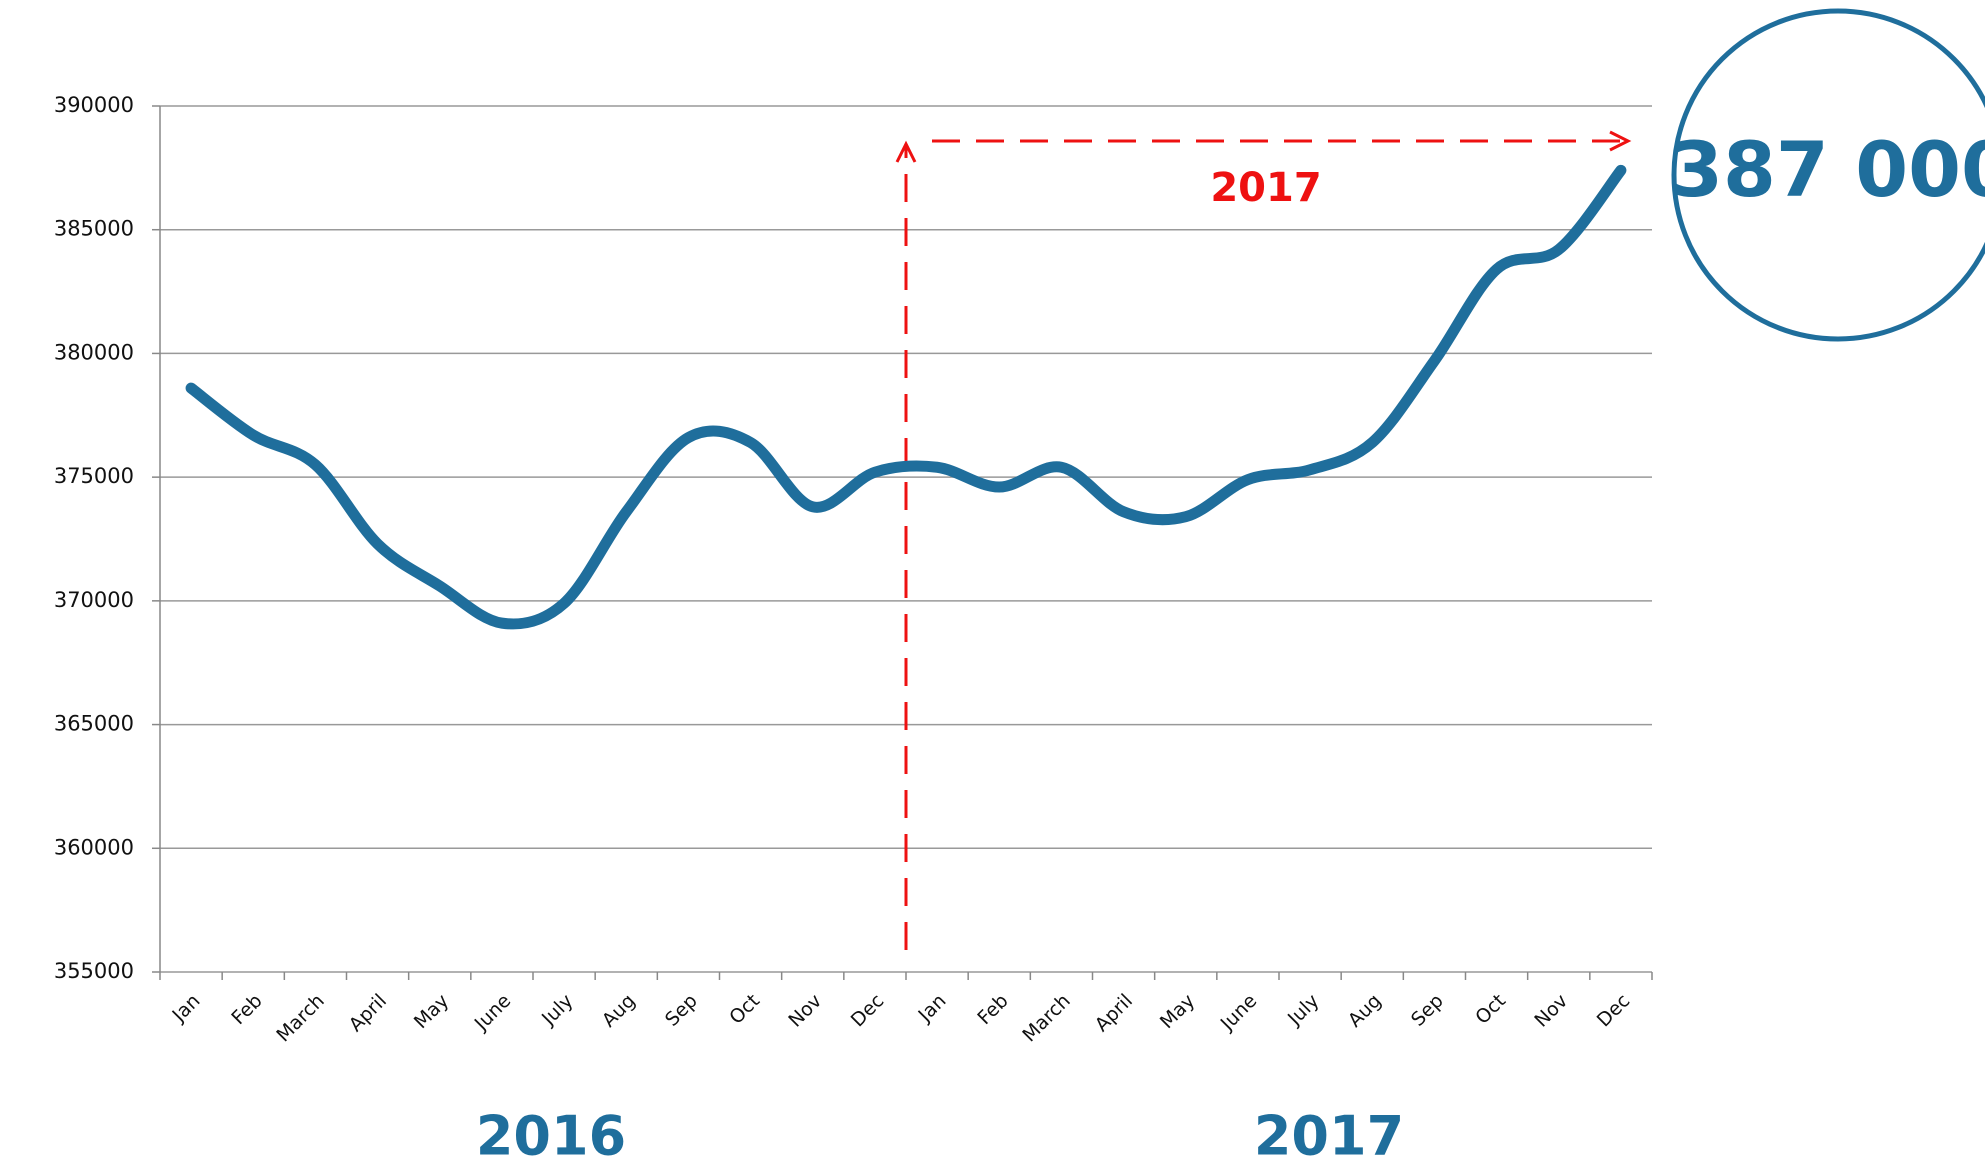  I want to click on y-tick-label: 385000, so click(94, 229).